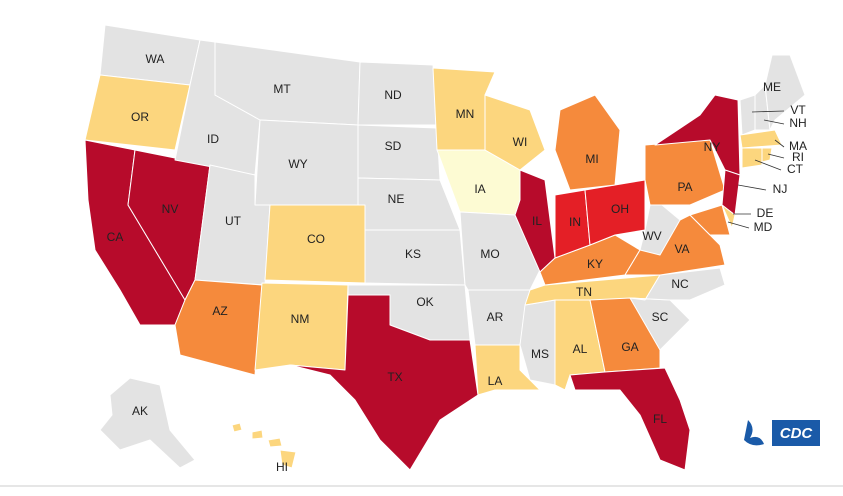 This screenshot has height=496, width=843. What do you see at coordinates (712, 147) in the screenshot?
I see `state-label: NY` at bounding box center [712, 147].